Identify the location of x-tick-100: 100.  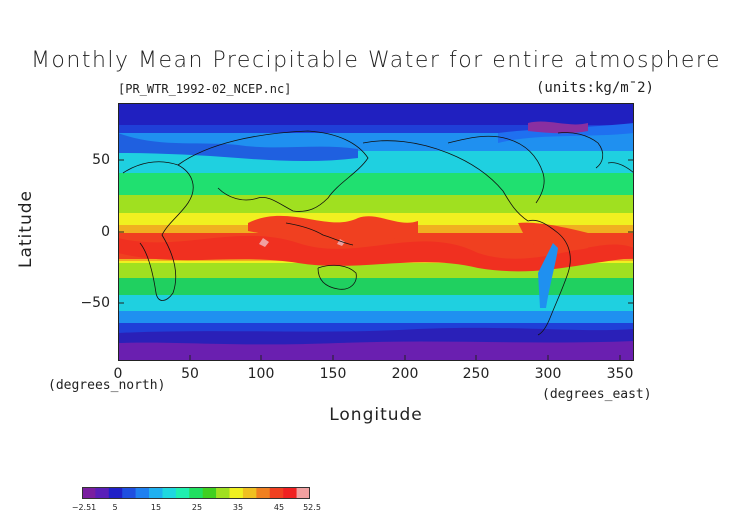
(261, 374).